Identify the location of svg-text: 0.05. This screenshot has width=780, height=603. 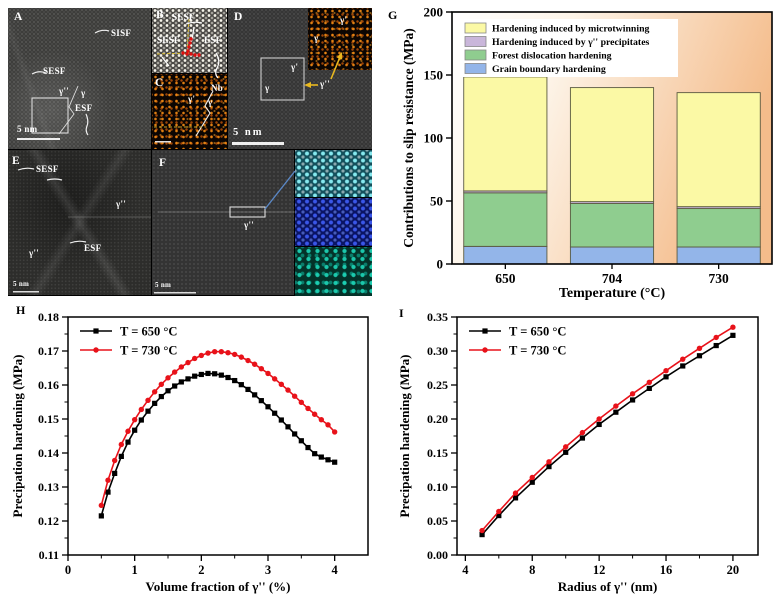
(437, 521).